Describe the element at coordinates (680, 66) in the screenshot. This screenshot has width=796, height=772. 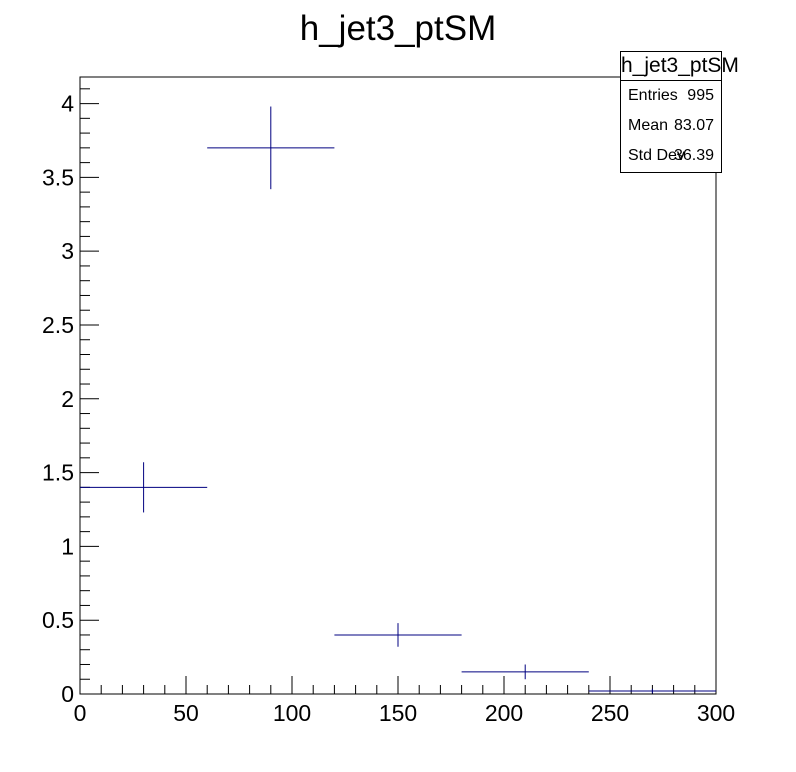
I see `stats-title: h_jet3_ptSM` at that location.